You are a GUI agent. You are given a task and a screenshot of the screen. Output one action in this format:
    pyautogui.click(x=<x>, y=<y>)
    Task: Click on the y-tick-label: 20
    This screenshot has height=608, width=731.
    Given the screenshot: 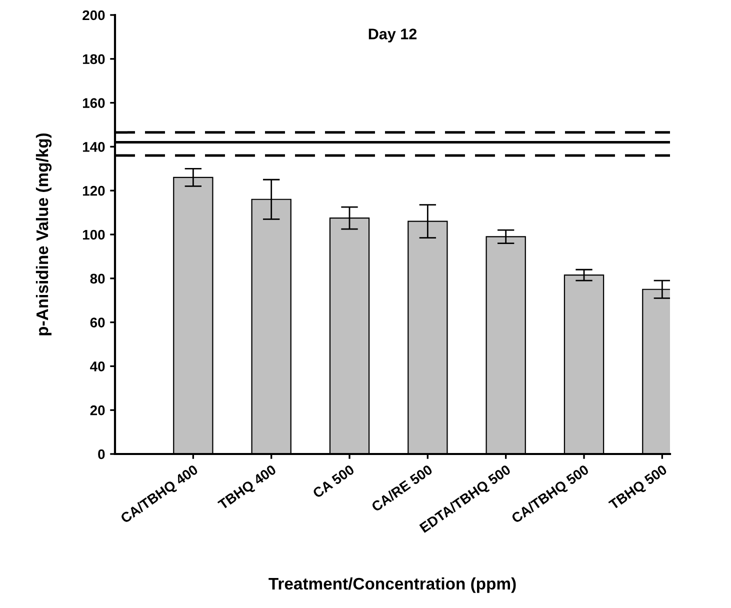 What is the action you would take?
    pyautogui.click(x=97, y=410)
    